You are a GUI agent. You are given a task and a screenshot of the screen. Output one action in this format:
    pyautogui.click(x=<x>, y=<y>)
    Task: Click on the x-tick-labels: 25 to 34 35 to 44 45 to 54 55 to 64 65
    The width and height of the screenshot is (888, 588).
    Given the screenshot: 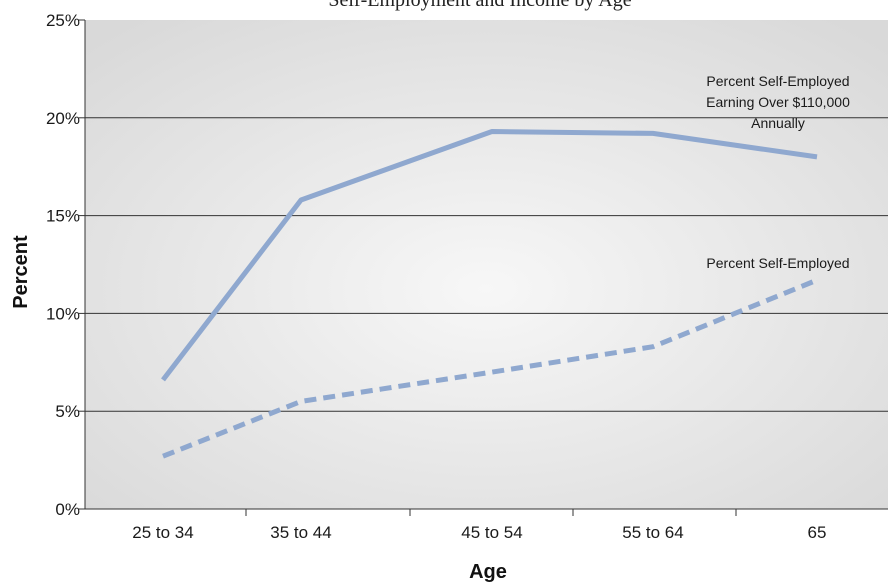 What is the action you would take?
    pyautogui.click(x=479, y=532)
    